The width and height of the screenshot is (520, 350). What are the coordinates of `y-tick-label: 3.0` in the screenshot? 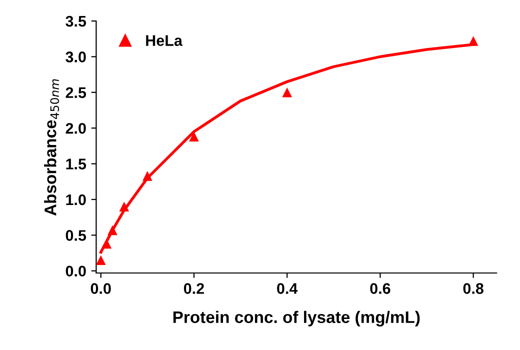 It's located at (76, 57).